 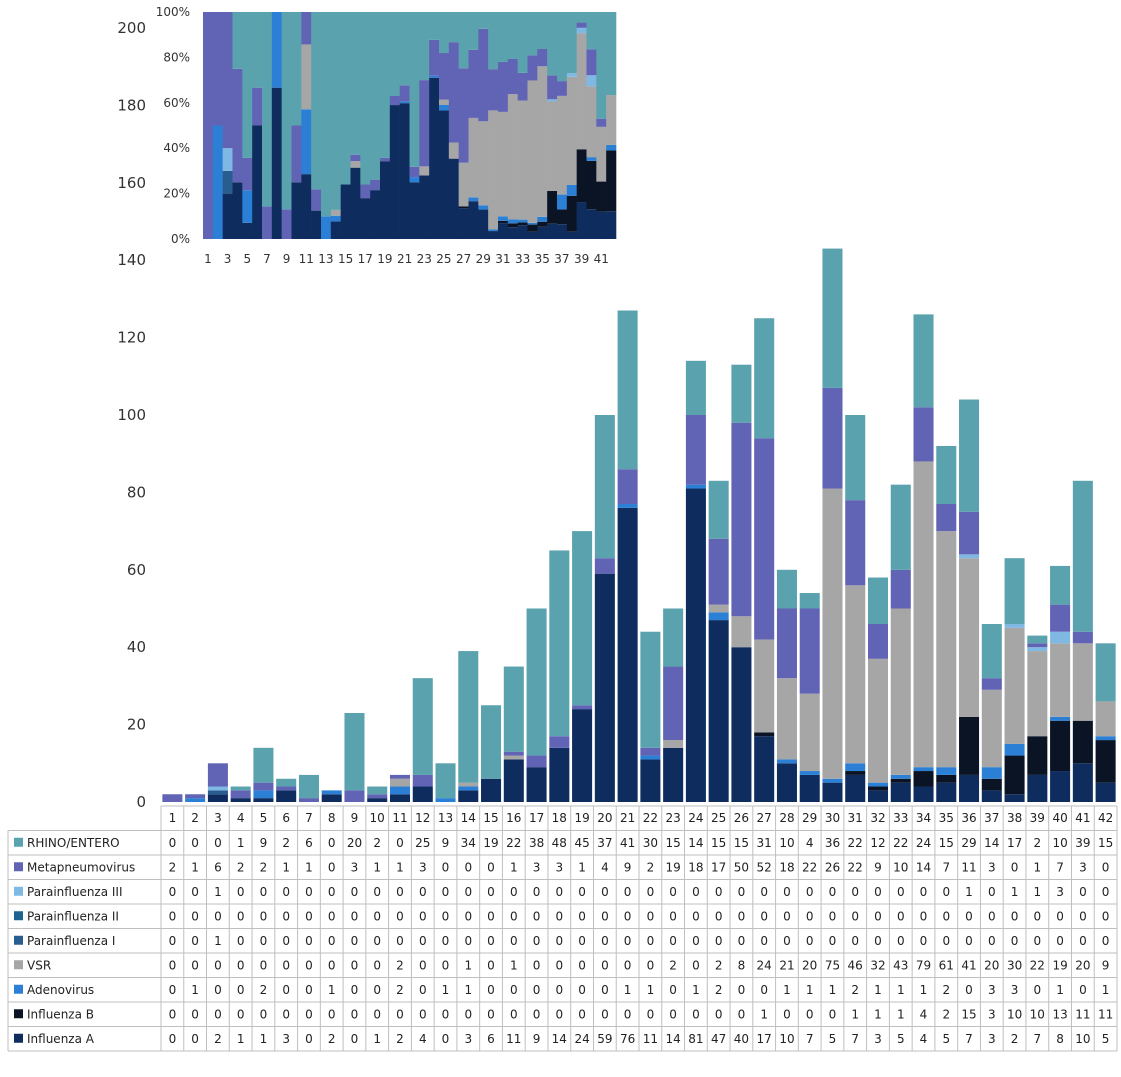 I want to click on table-cell: 9, so click(x=1106, y=965).